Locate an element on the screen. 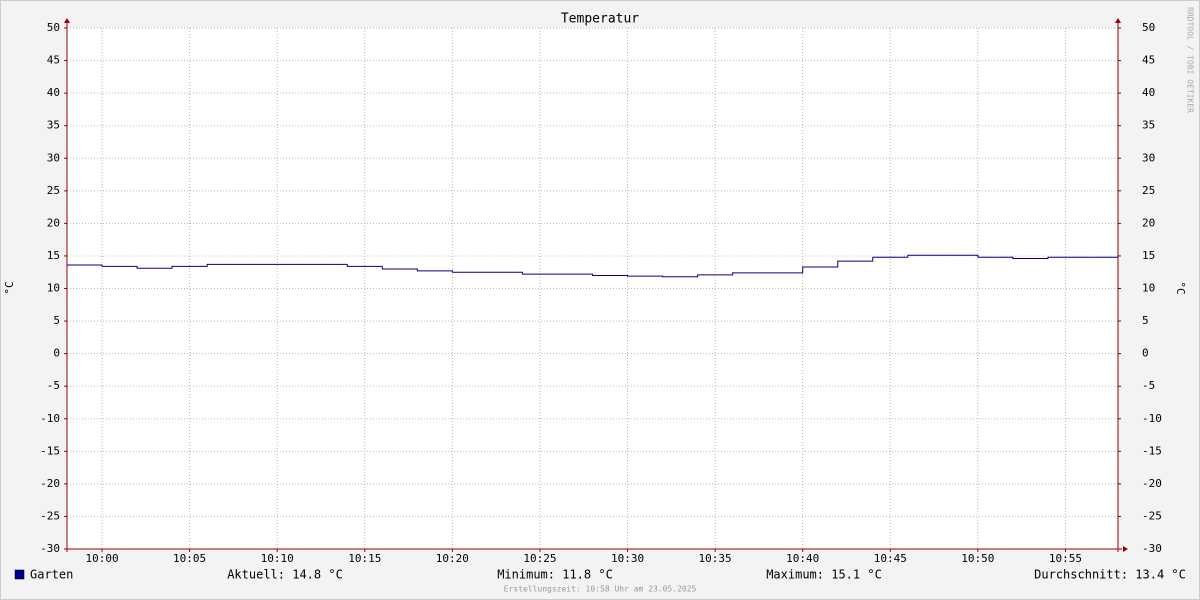 This screenshot has height=600, width=1200. y2-tick-label: 30 is located at coordinates (1148, 157).